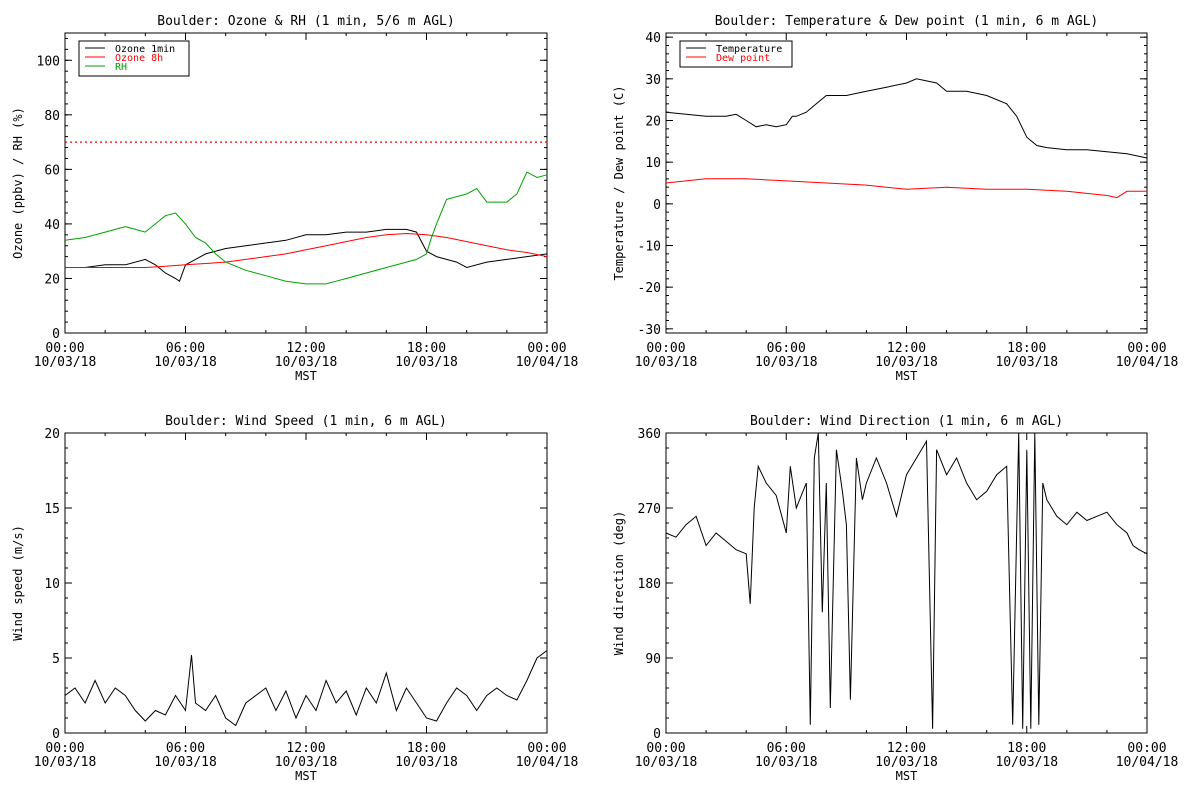 The image size is (1200, 800). I want to click on legend-entry: RH, so click(121, 67).